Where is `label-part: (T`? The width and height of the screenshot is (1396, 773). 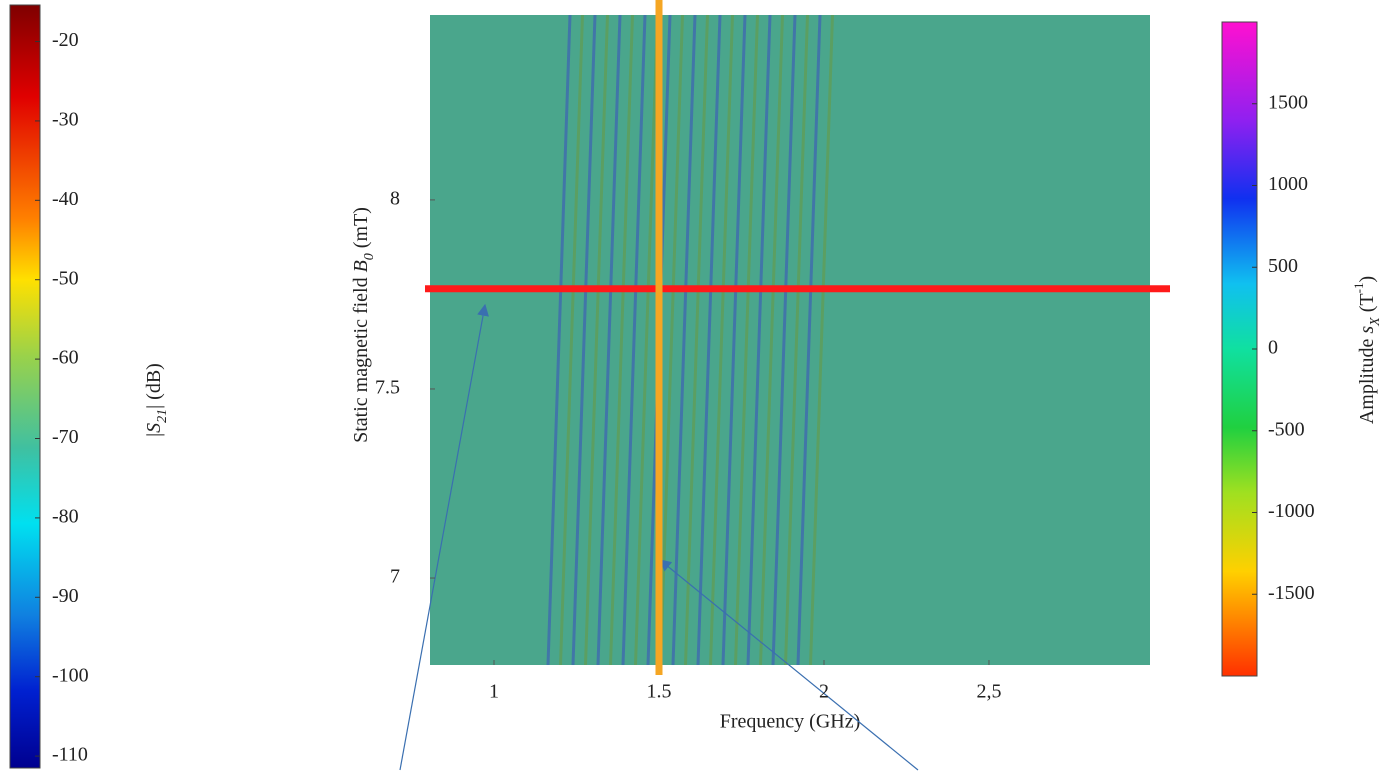
label-part: (T is located at coordinates (1367, 305).